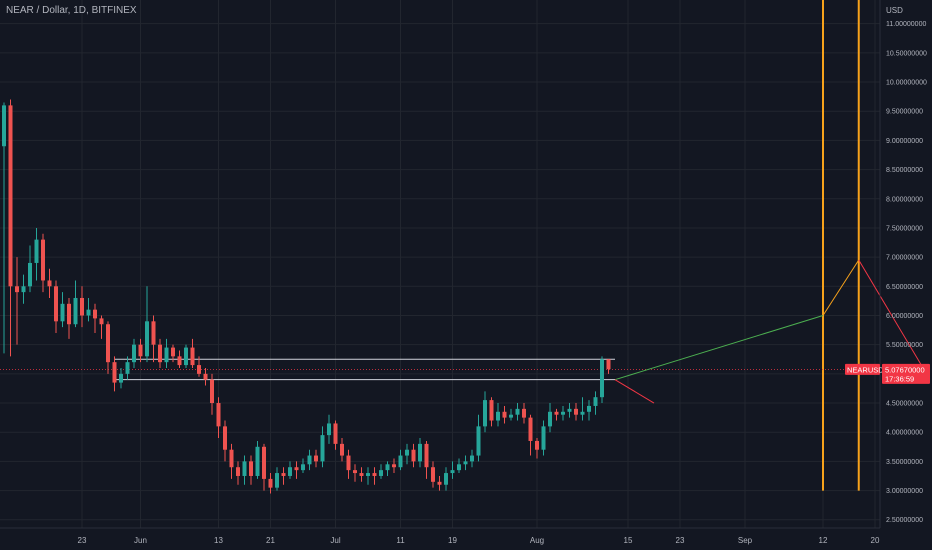 This screenshot has width=932, height=550. What do you see at coordinates (628, 540) in the screenshot?
I see `x-tick-label: 15` at bounding box center [628, 540].